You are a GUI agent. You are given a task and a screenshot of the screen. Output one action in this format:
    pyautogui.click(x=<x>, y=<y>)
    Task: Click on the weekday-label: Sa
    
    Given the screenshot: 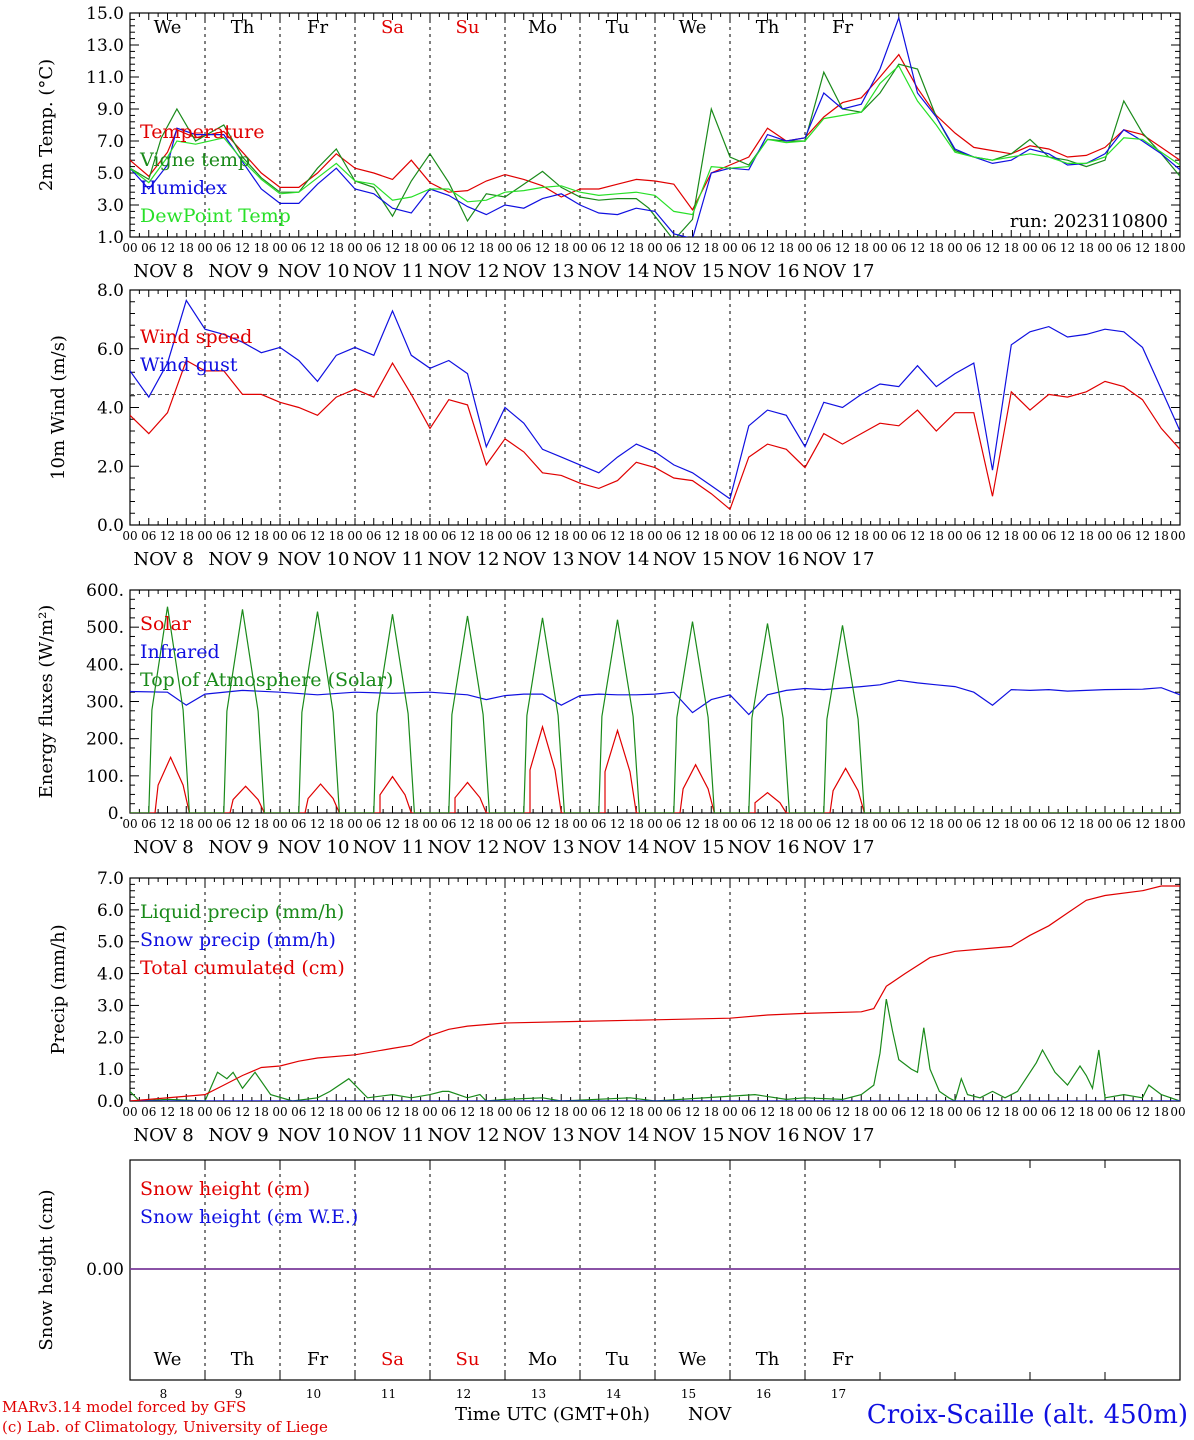 What is the action you would take?
    pyautogui.click(x=392, y=27)
    